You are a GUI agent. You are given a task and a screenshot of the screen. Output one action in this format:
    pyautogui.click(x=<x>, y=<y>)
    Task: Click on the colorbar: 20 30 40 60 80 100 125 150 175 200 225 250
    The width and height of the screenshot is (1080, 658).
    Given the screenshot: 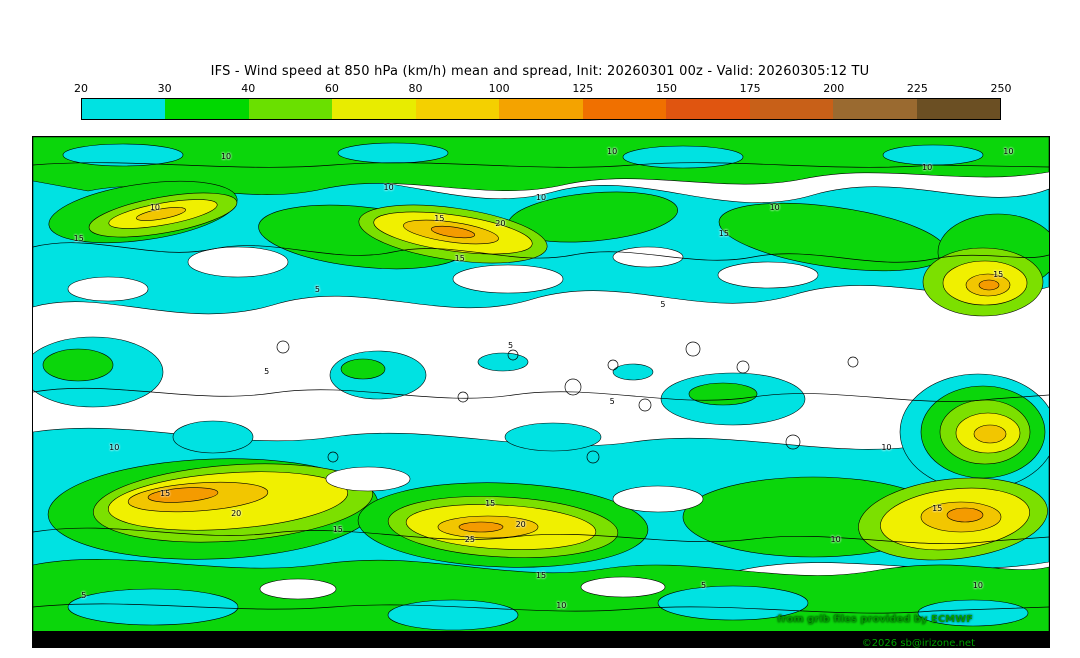 What is the action you would take?
    pyautogui.click(x=543, y=101)
    